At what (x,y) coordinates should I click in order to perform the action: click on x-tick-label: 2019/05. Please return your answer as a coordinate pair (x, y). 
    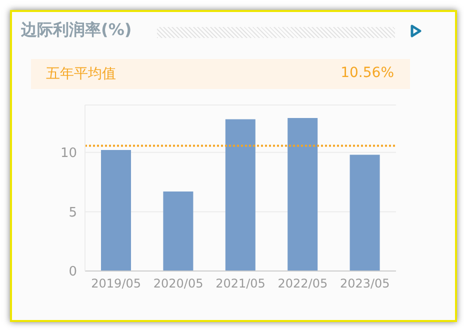
    Looking at the image, I should click on (116, 283).